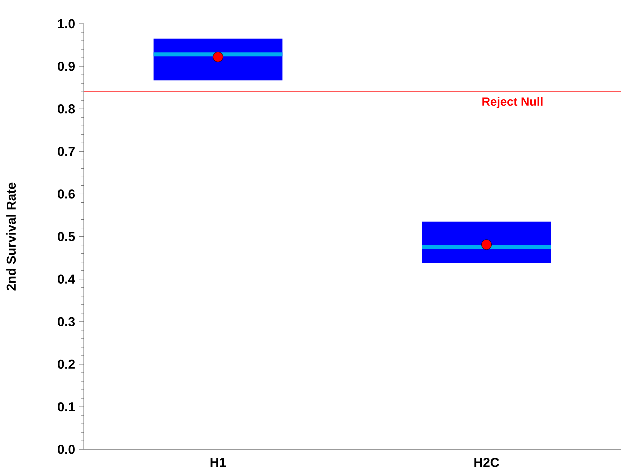 The image size is (621, 474). What do you see at coordinates (66, 449) in the screenshot?
I see `y-tick-label: 0.0` at bounding box center [66, 449].